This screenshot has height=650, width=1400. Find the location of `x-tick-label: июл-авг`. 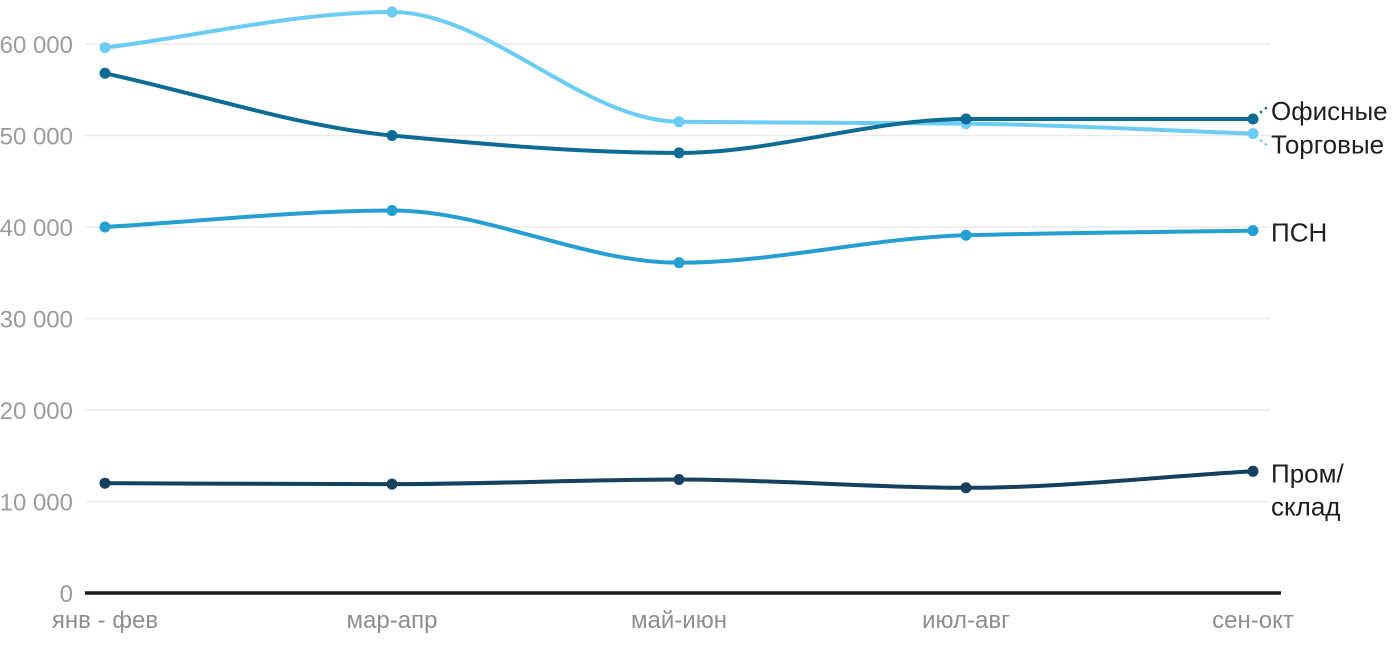

x-tick-label: июл-авг is located at coordinates (966, 620).